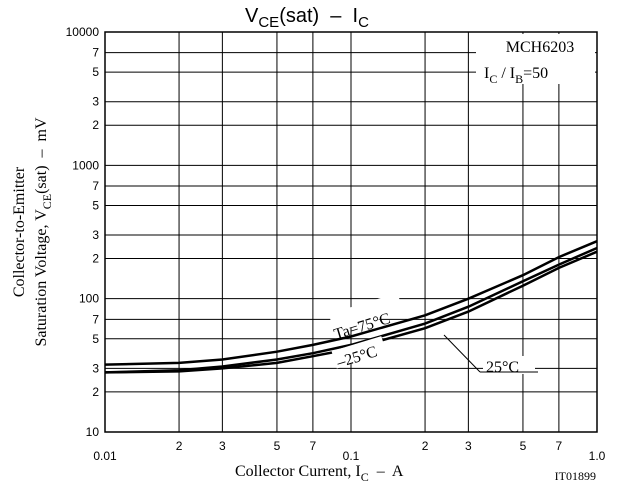  I want to click on y-axis-label: Collector-to-Emitter, so click(19, 231).